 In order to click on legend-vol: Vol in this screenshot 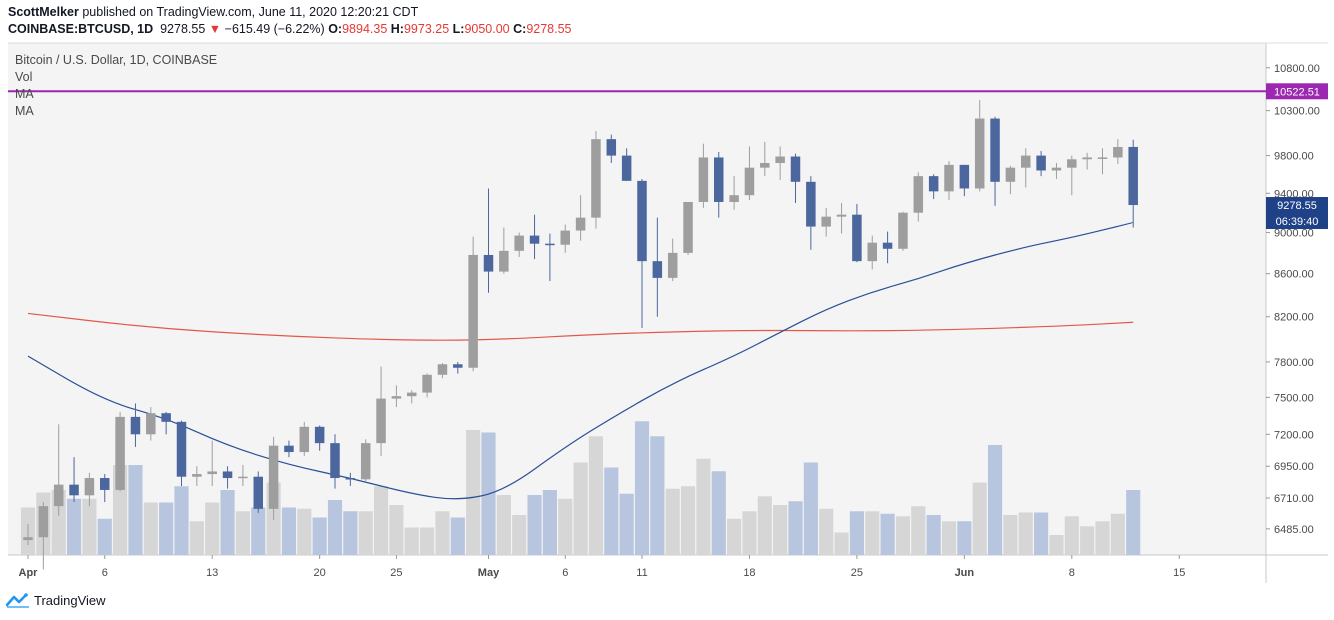, I will do `click(24, 77)`.